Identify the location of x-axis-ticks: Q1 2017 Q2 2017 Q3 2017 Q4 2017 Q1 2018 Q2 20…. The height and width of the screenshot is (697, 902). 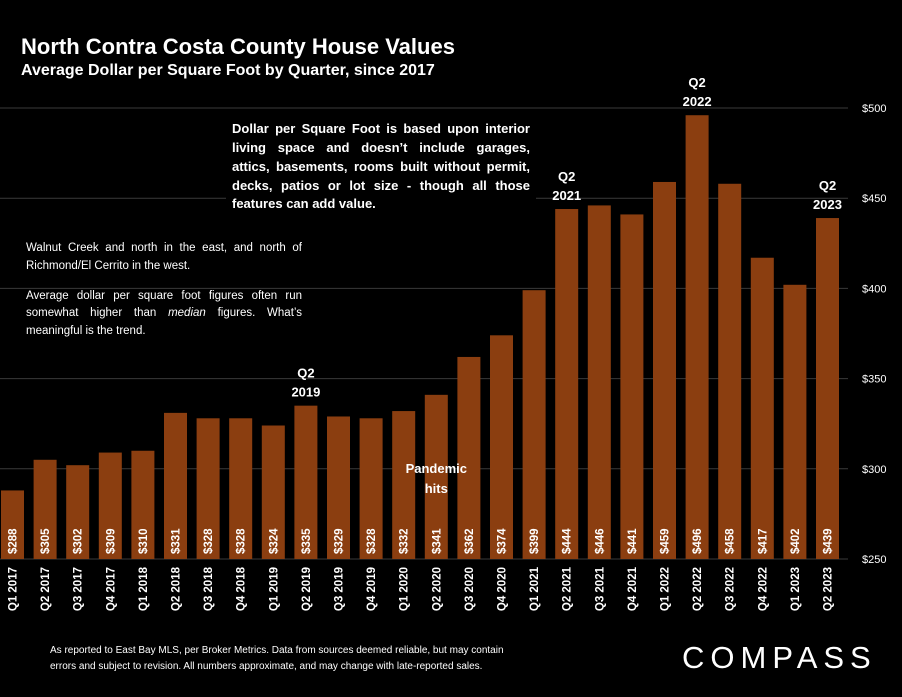
(421, 588).